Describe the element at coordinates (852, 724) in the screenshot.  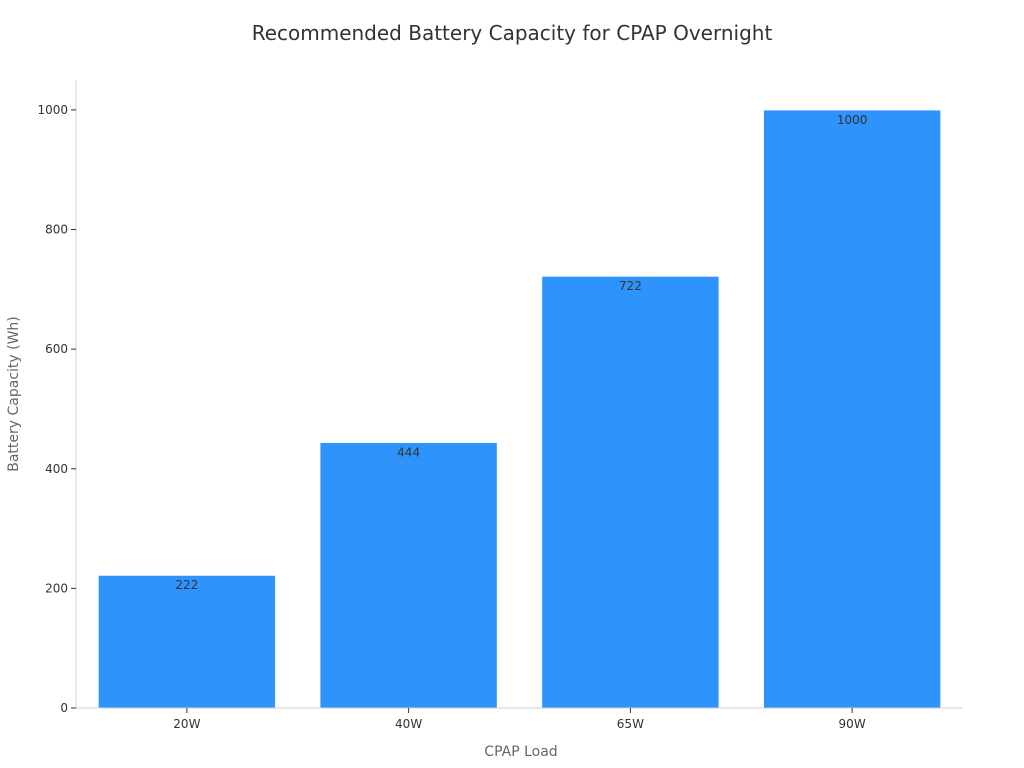
I see `x-tick-label: 90W` at that location.